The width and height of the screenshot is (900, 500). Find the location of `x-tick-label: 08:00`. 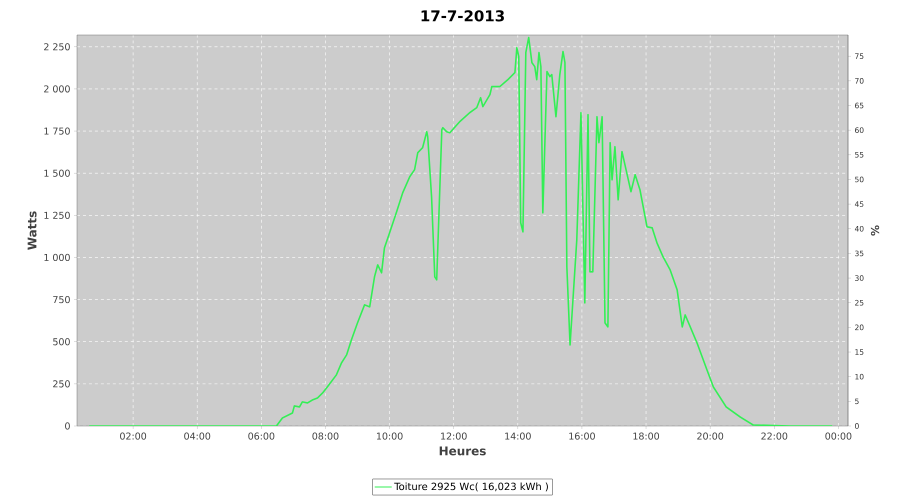

x-tick-label: 08:00 is located at coordinates (325, 436).